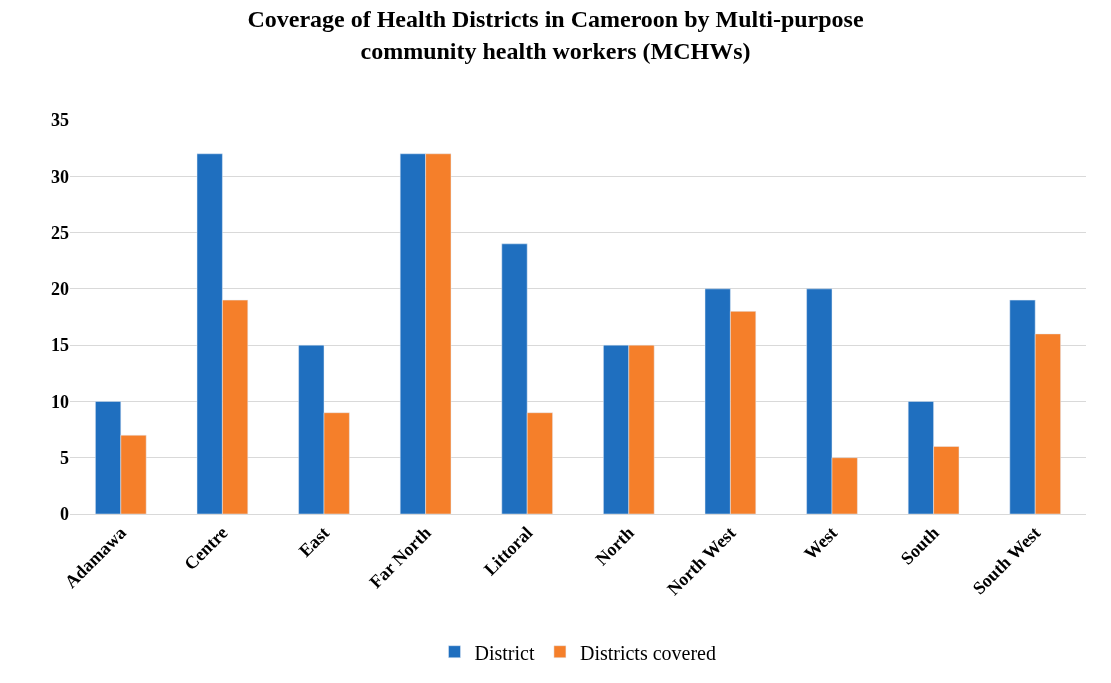  What do you see at coordinates (60, 232) in the screenshot?
I see `y-tick-label: 25` at bounding box center [60, 232].